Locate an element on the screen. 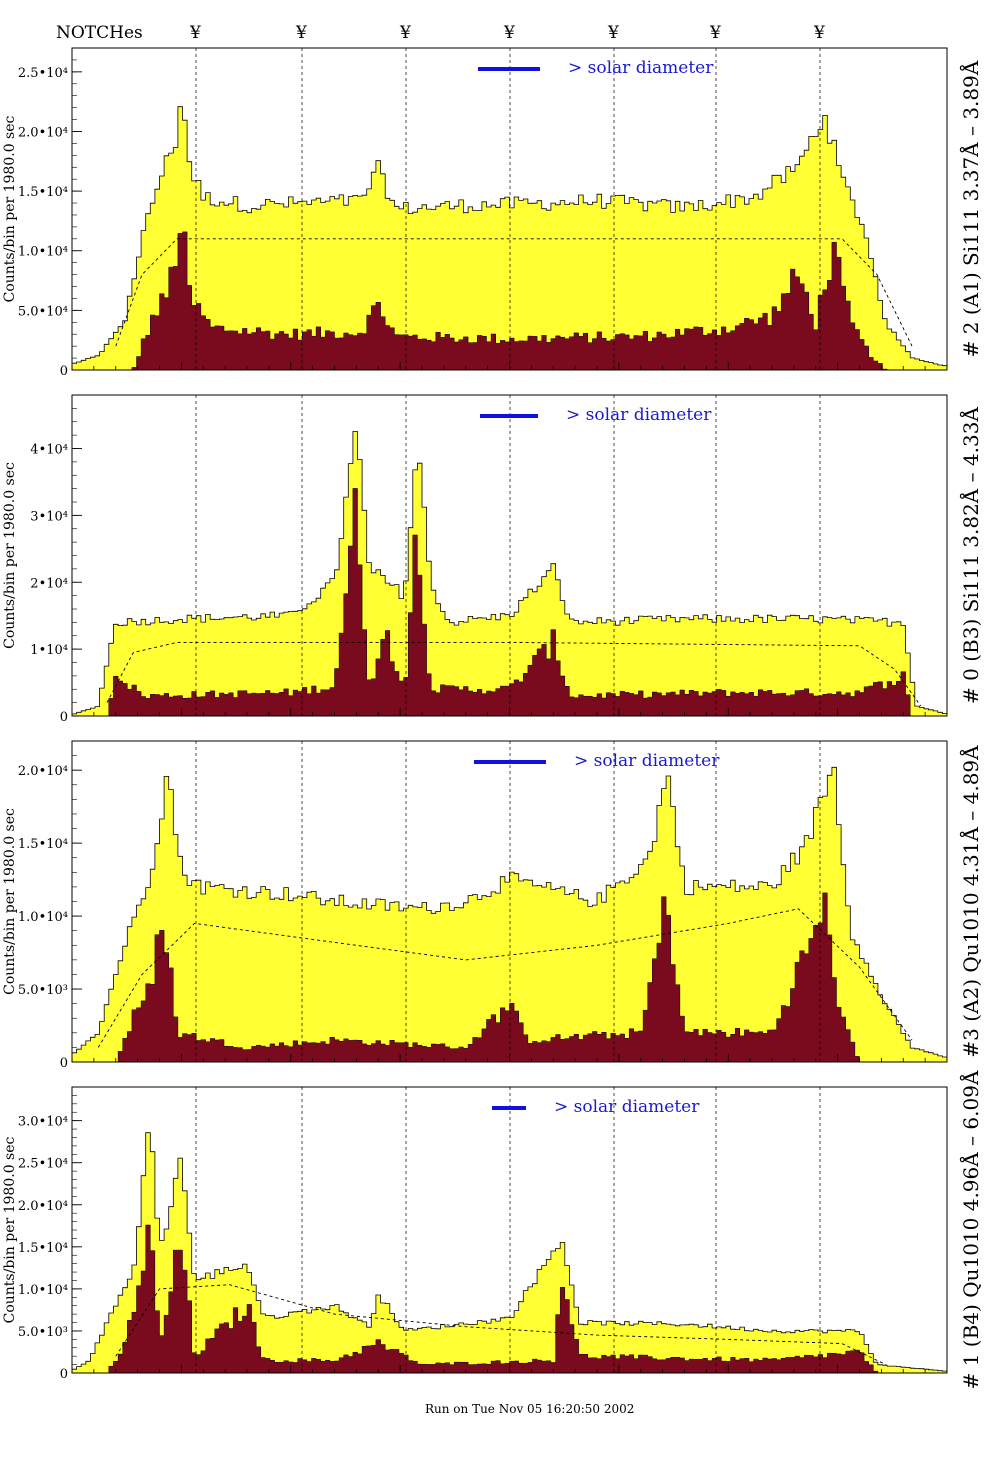 The image size is (1004, 1476). notch-symbol-5: ¥ is located at coordinates (613, 33).